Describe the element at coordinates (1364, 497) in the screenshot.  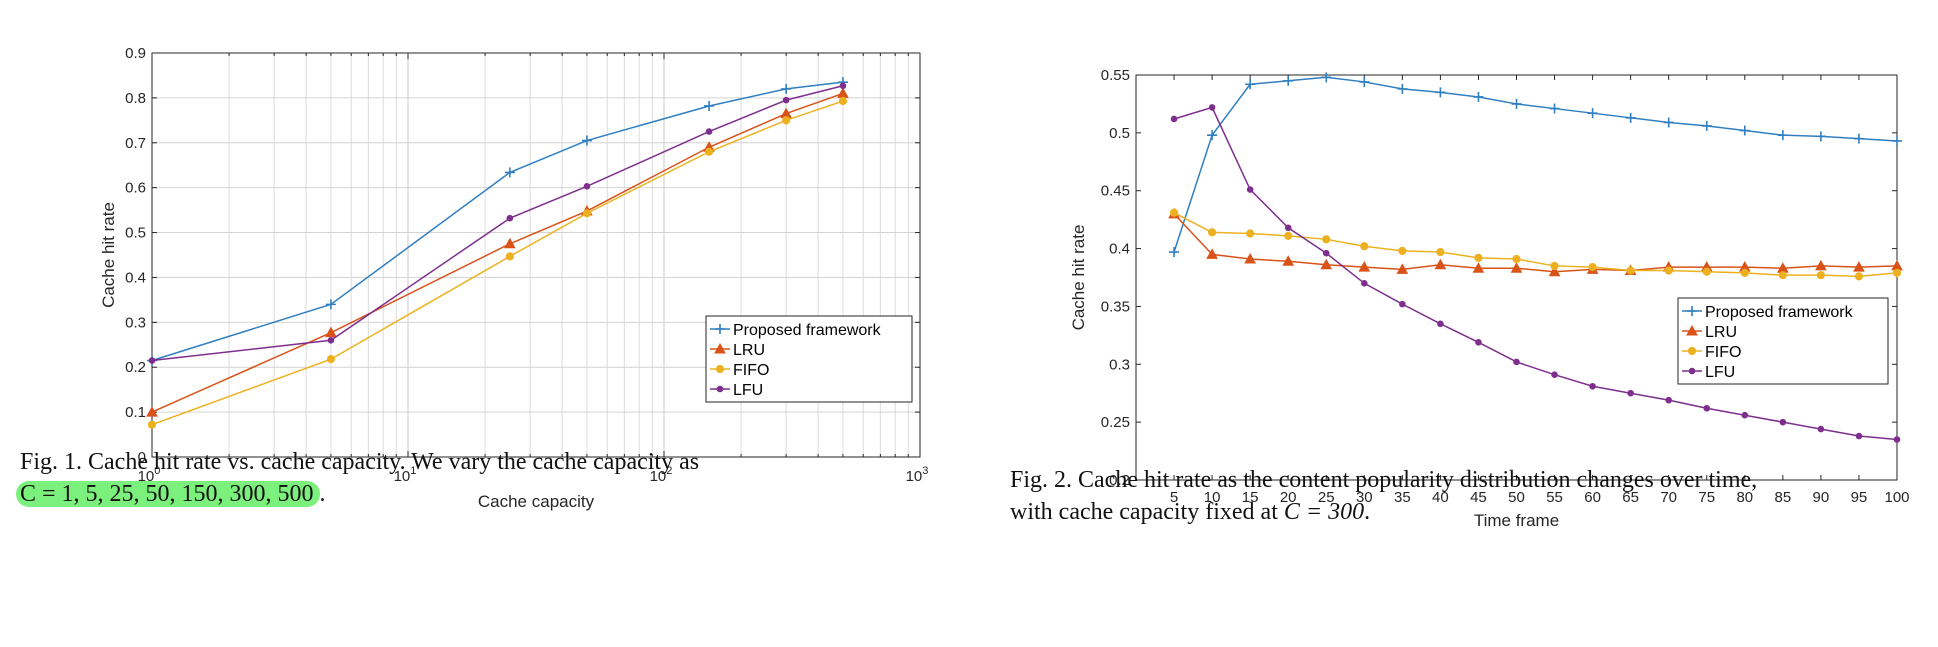
I see `x-tick-label: 30` at that location.